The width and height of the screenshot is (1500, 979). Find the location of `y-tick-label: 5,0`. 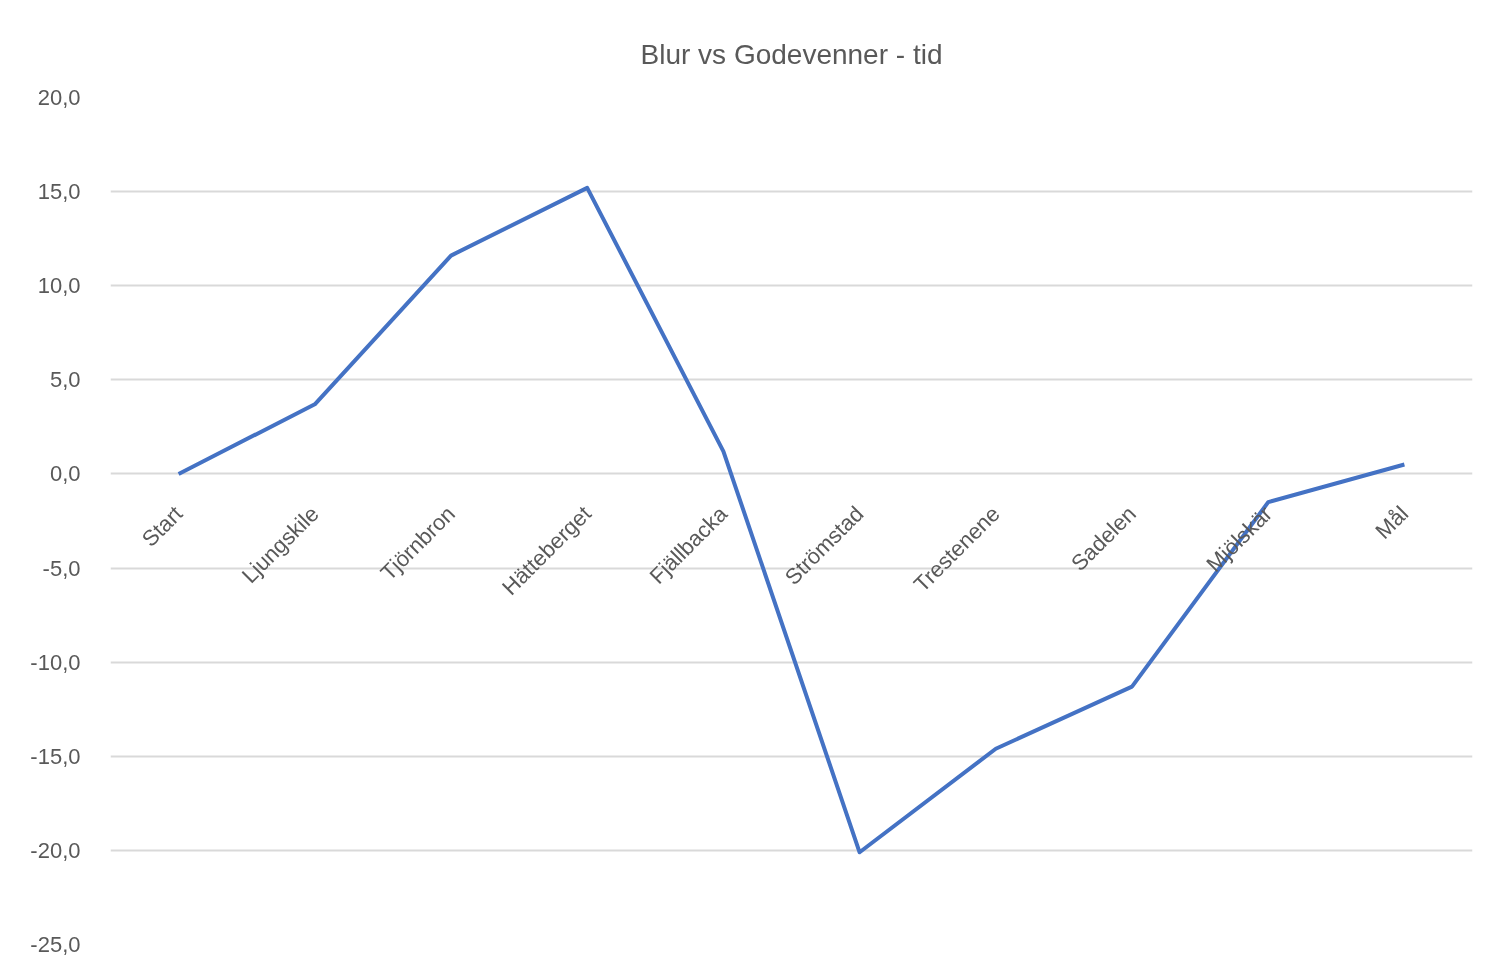

y-tick-label: 5,0 is located at coordinates (65, 380).